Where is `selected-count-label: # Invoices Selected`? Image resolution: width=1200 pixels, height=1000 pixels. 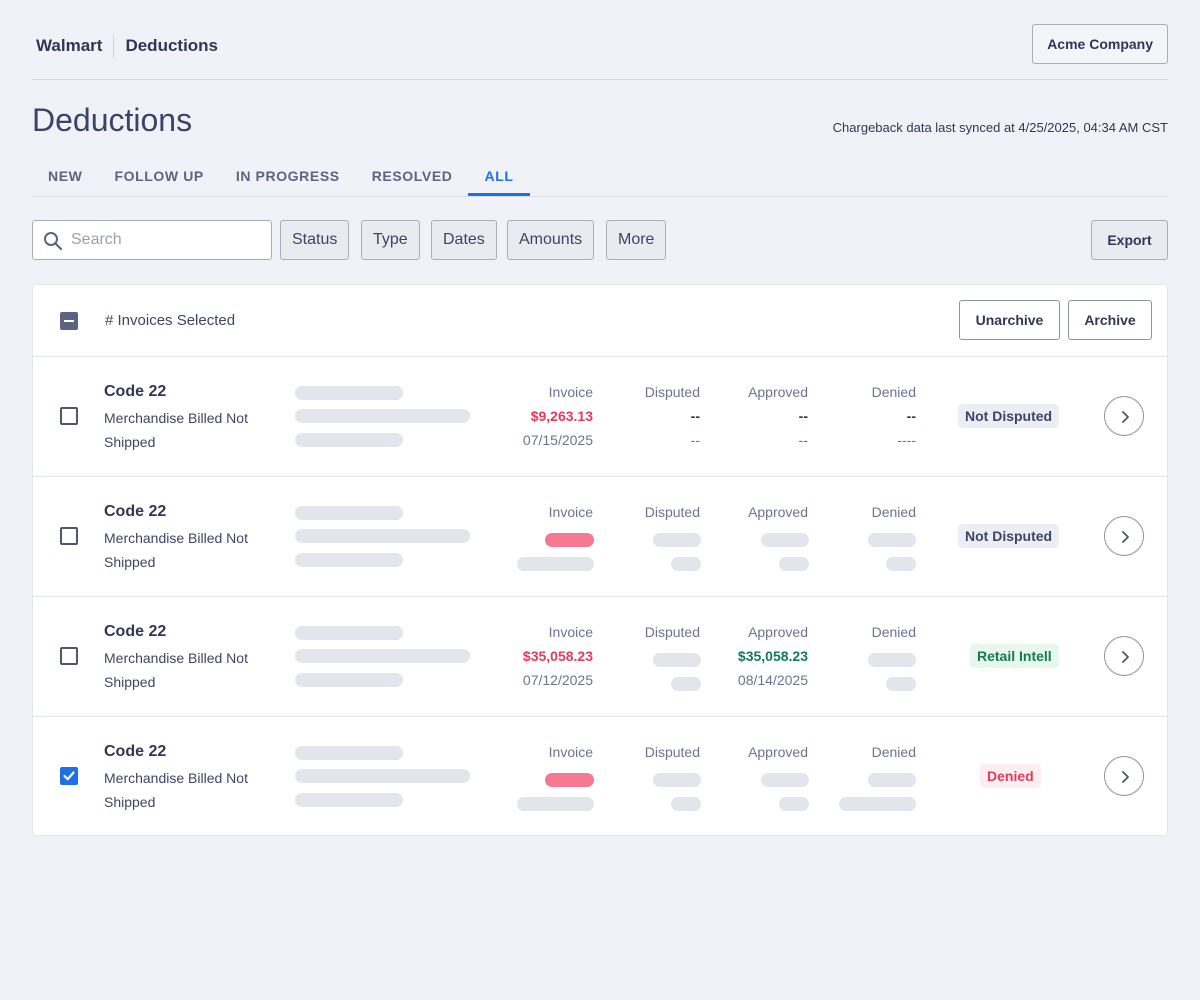
selected-count-label: # Invoices Selected is located at coordinates (170, 320).